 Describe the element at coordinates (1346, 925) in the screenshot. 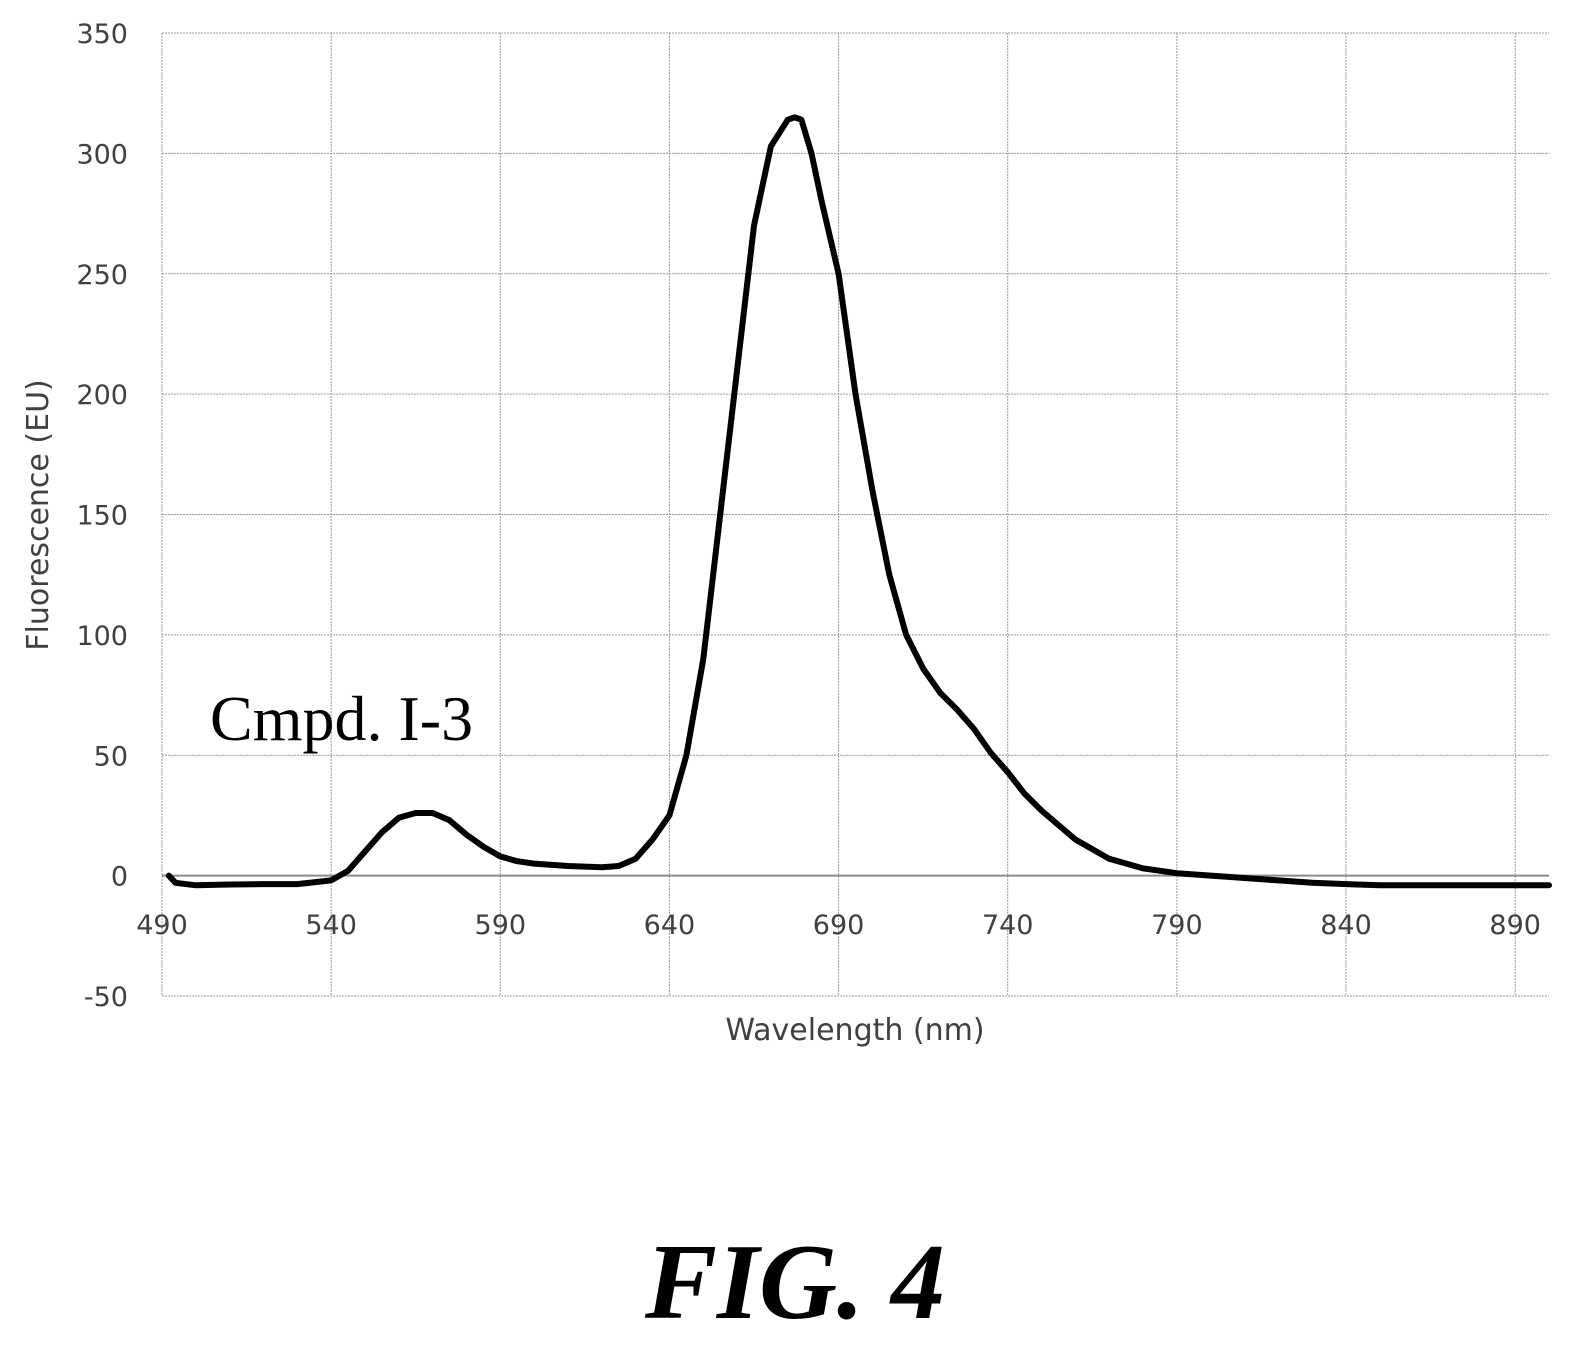

I see `x-tick-label: 840` at that location.